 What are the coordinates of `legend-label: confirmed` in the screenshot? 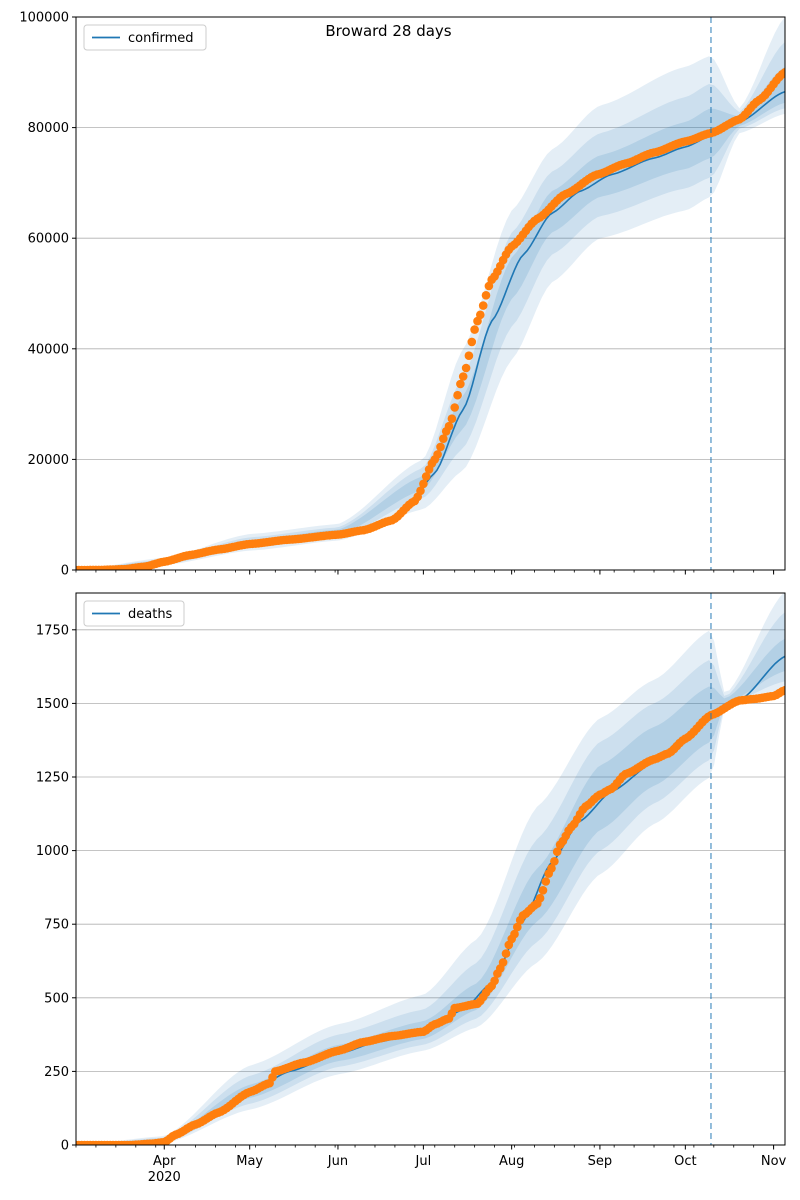 It's located at (161, 38).